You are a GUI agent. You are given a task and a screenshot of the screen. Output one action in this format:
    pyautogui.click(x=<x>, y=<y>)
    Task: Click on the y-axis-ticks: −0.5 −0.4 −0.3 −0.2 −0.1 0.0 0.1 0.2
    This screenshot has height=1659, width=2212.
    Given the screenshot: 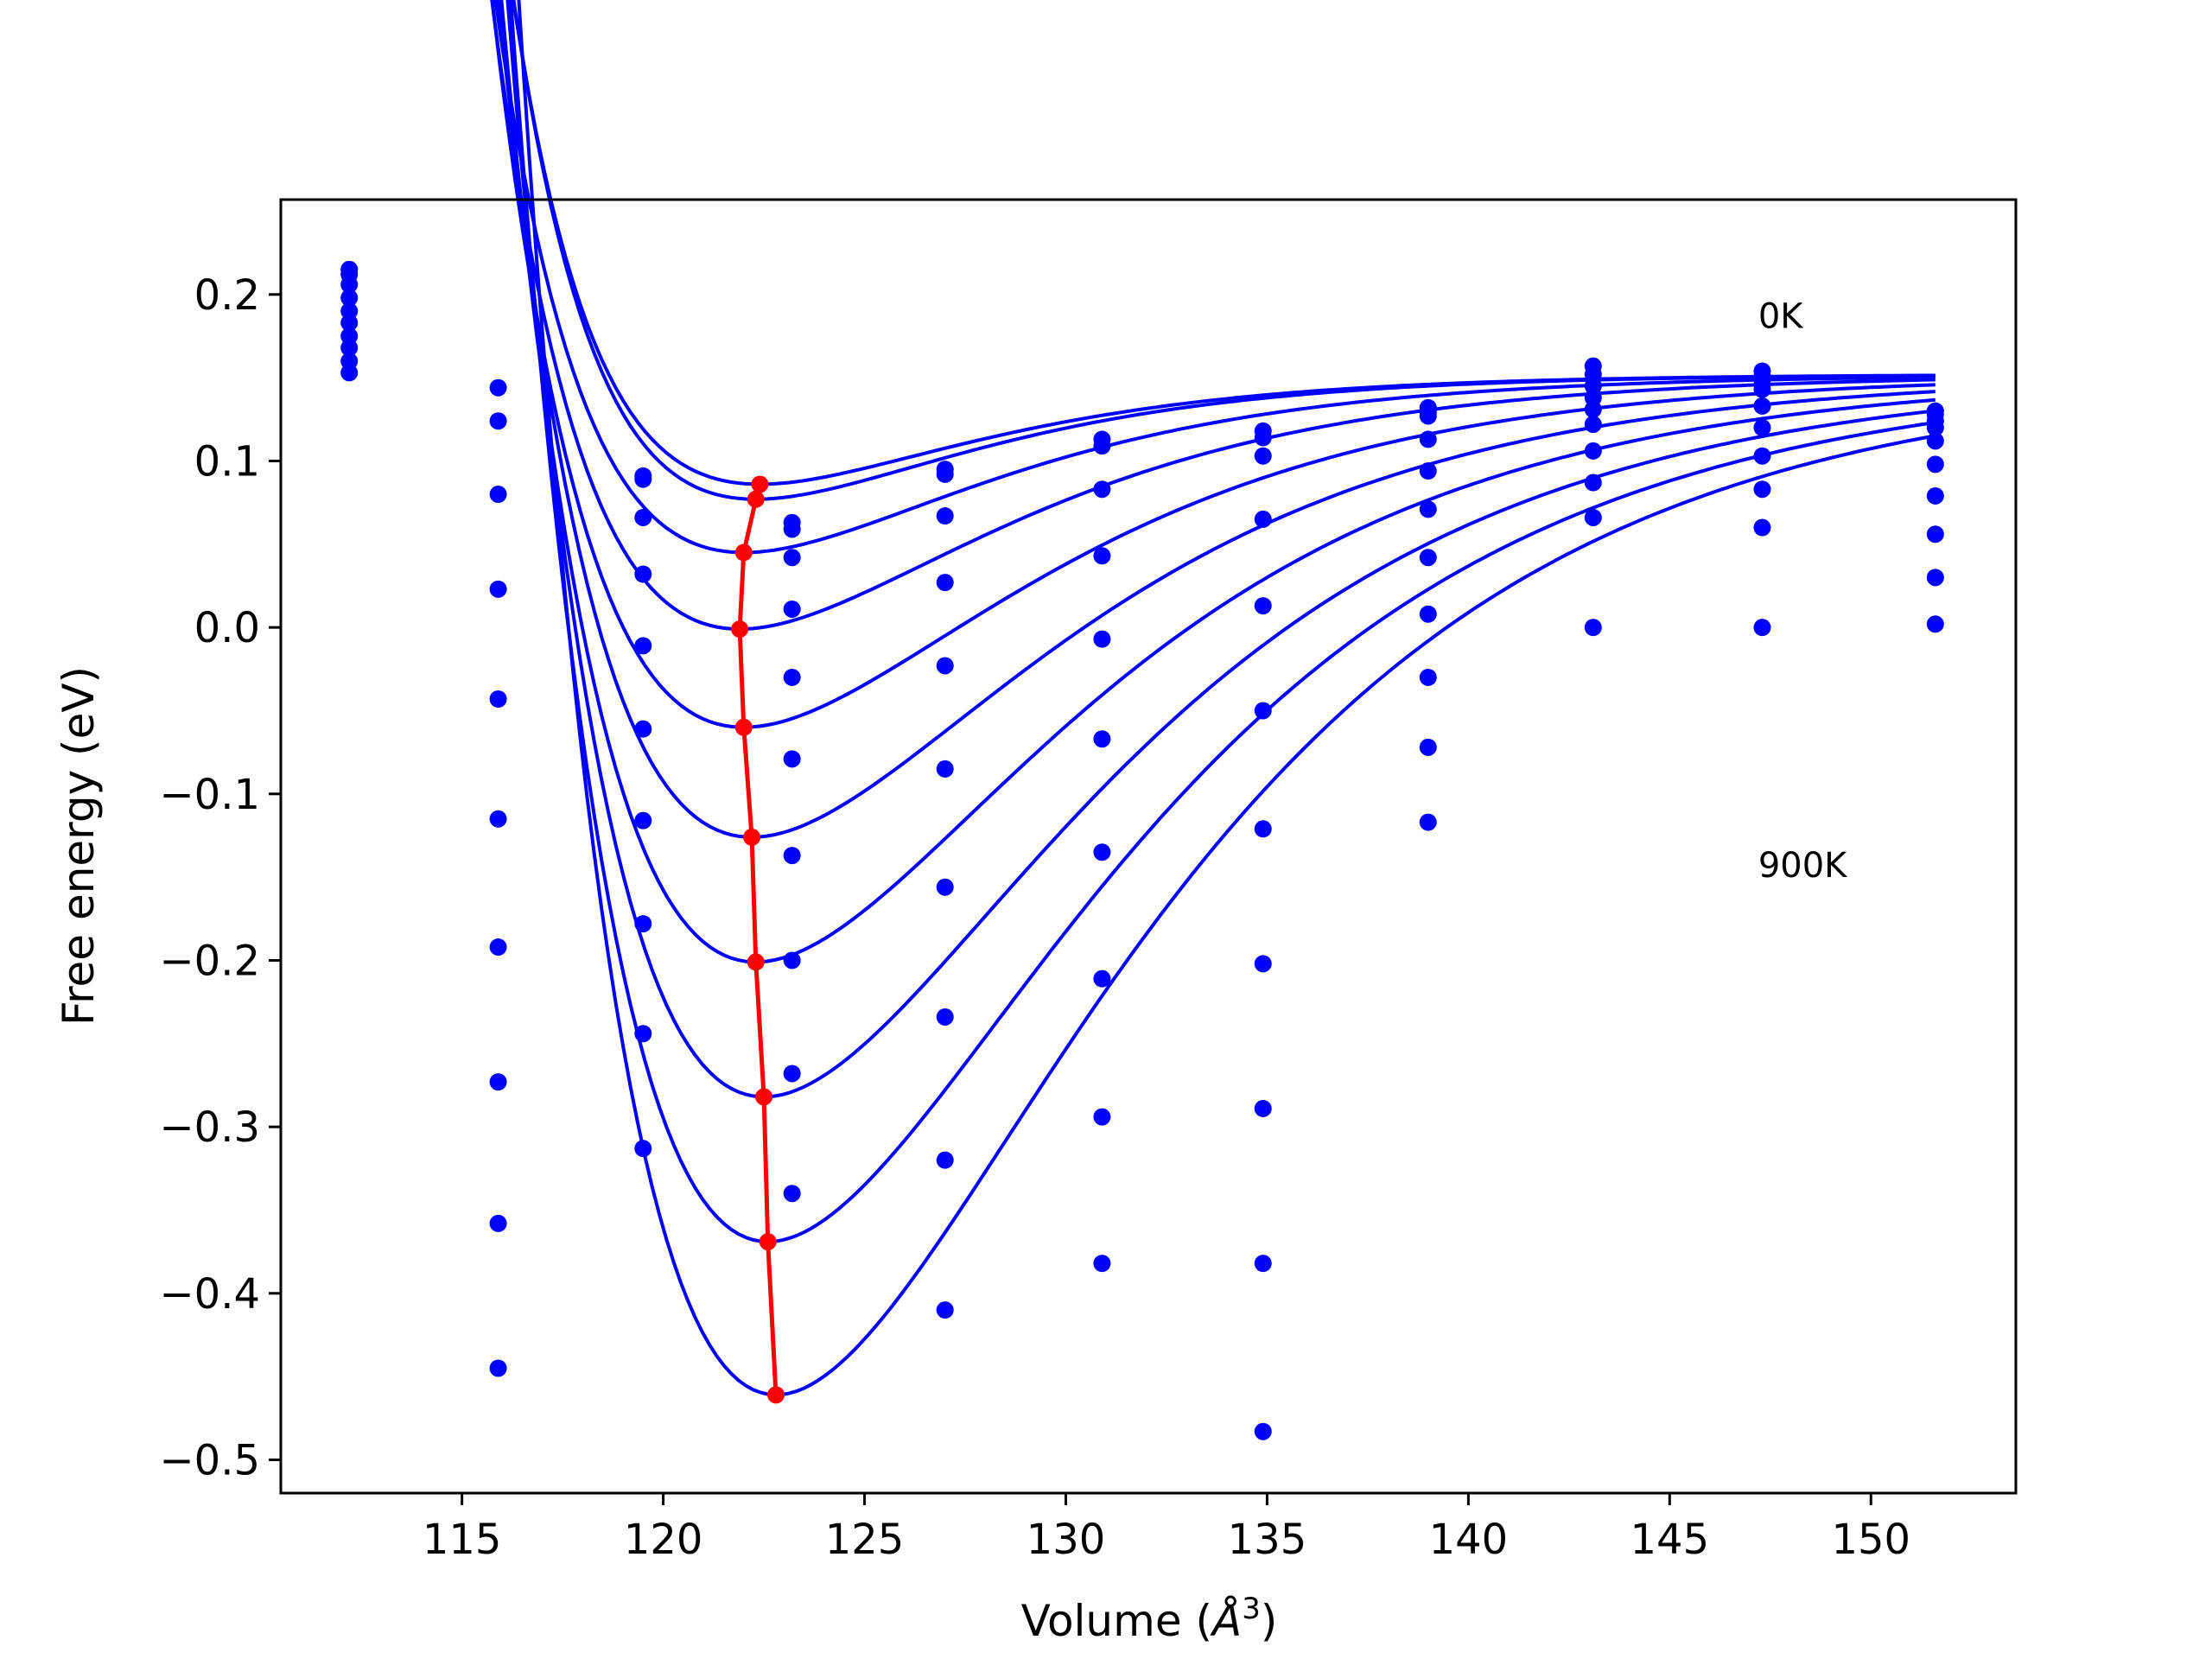 What is the action you would take?
    pyautogui.click(x=220, y=877)
    